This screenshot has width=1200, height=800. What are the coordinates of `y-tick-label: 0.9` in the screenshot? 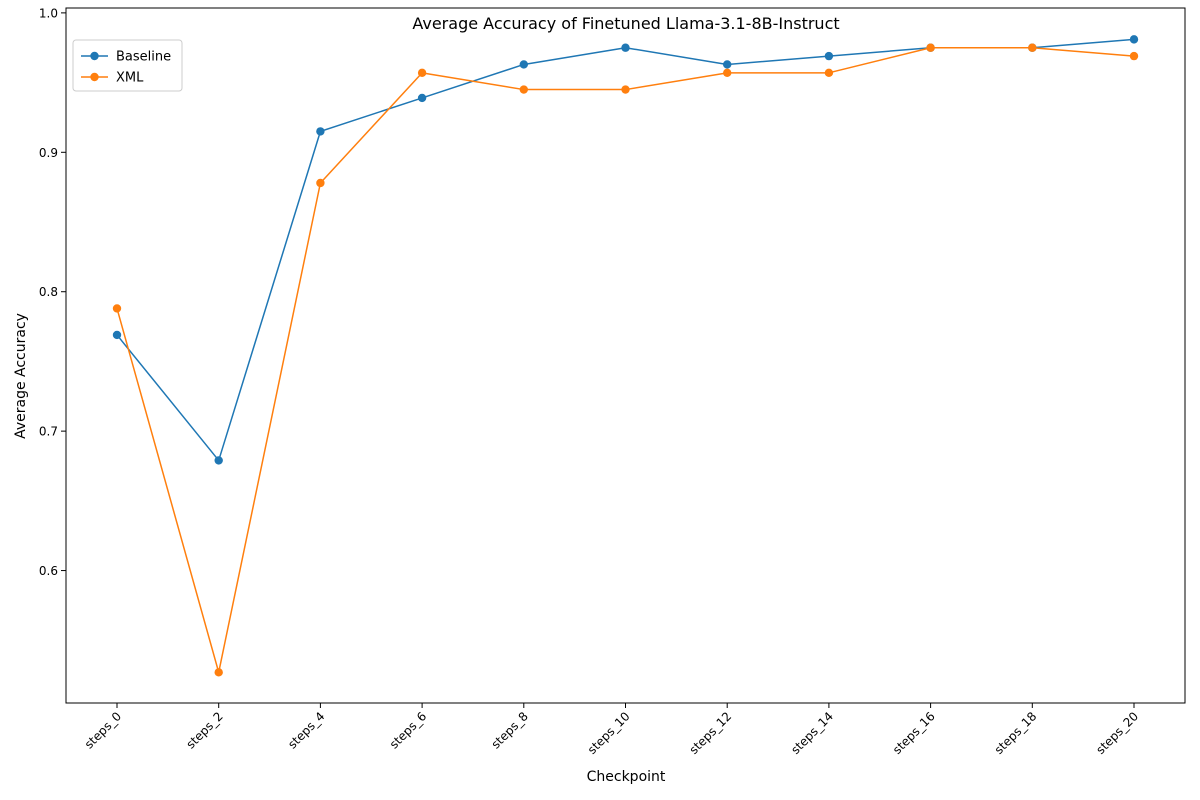 It's located at (48, 153).